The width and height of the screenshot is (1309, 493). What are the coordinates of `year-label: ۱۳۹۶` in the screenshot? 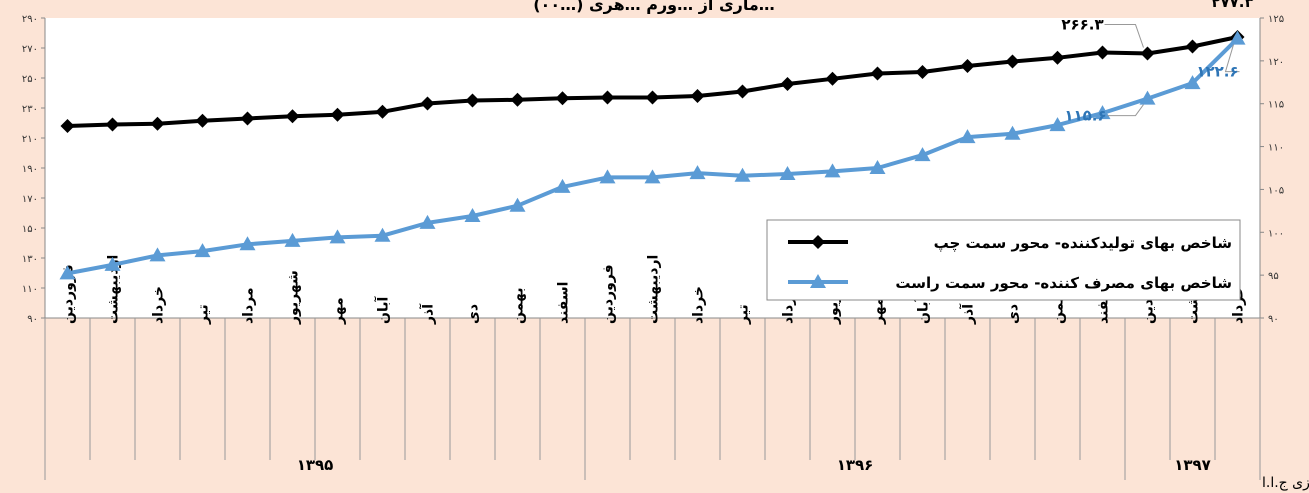 It's located at (855, 465).